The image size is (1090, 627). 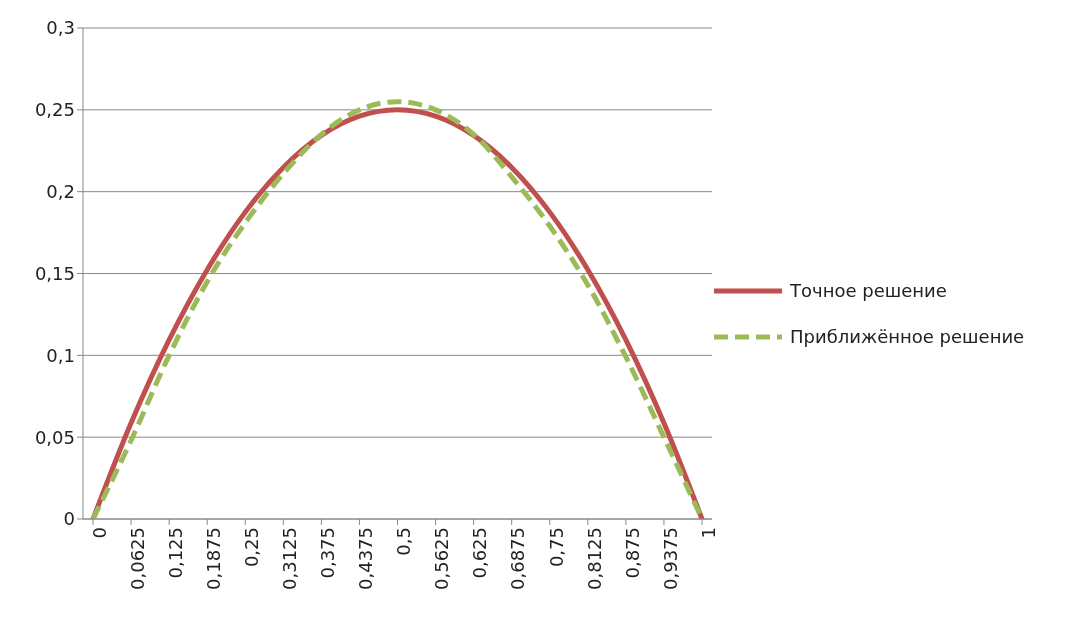 What do you see at coordinates (137, 558) in the screenshot?
I see `x-tick-label: 0,0625` at bounding box center [137, 558].